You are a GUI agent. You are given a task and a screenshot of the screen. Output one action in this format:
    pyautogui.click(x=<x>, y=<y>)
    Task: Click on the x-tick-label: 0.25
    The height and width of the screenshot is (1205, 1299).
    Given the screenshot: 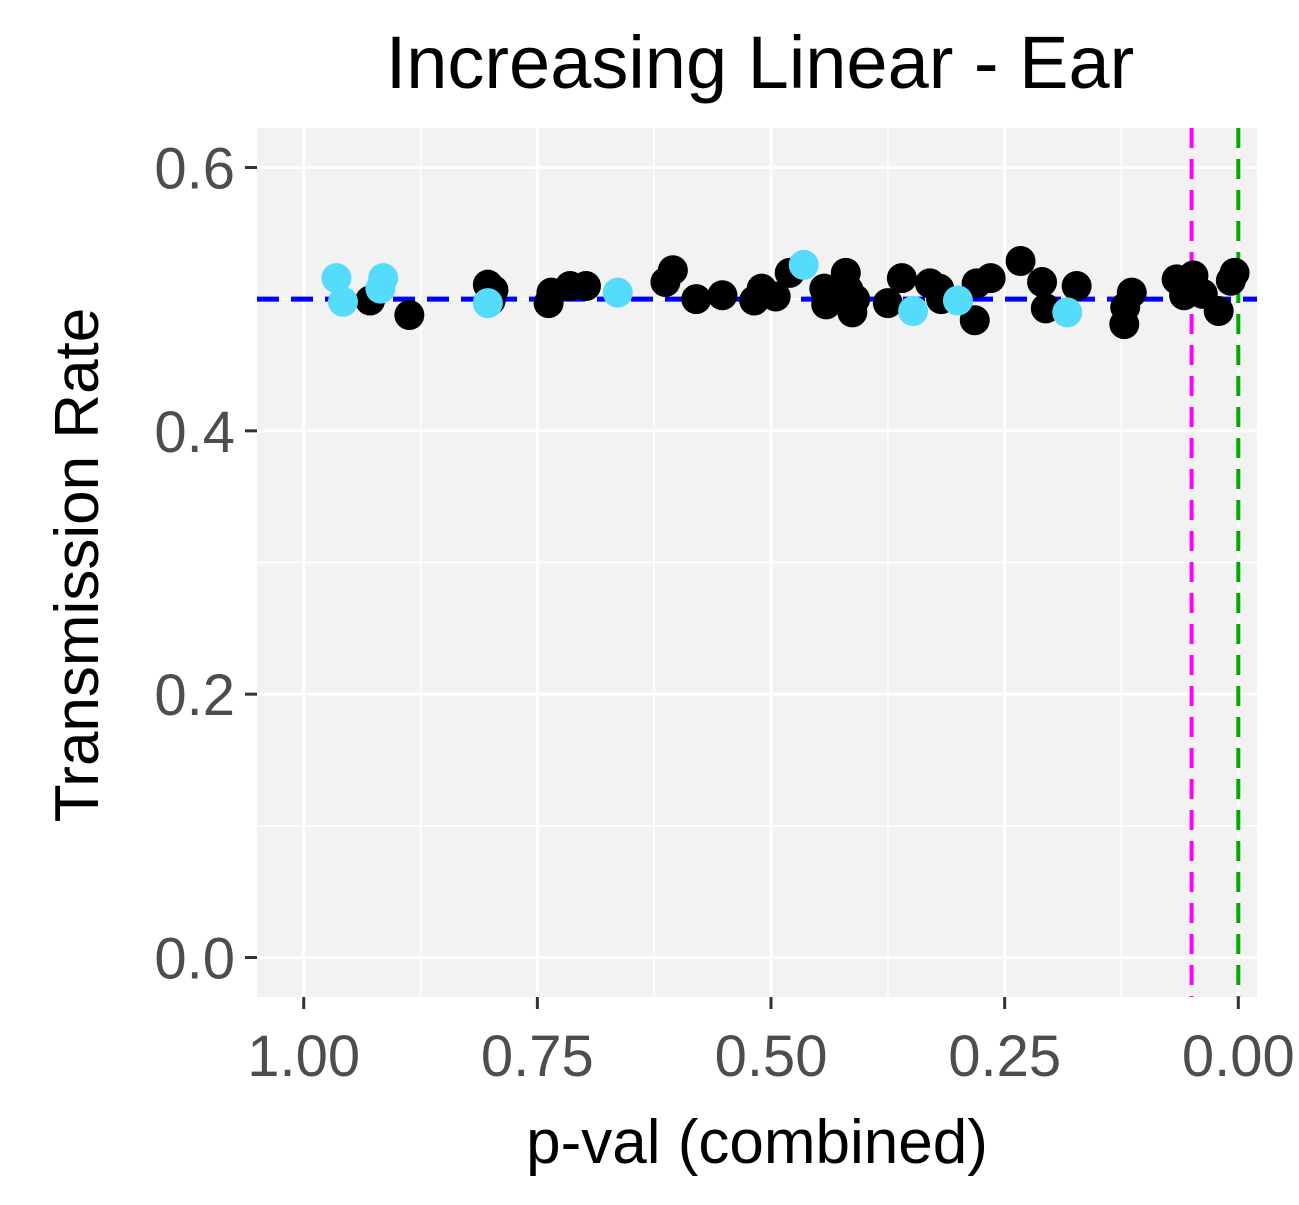 What is the action you would take?
    pyautogui.click(x=1004, y=1056)
    